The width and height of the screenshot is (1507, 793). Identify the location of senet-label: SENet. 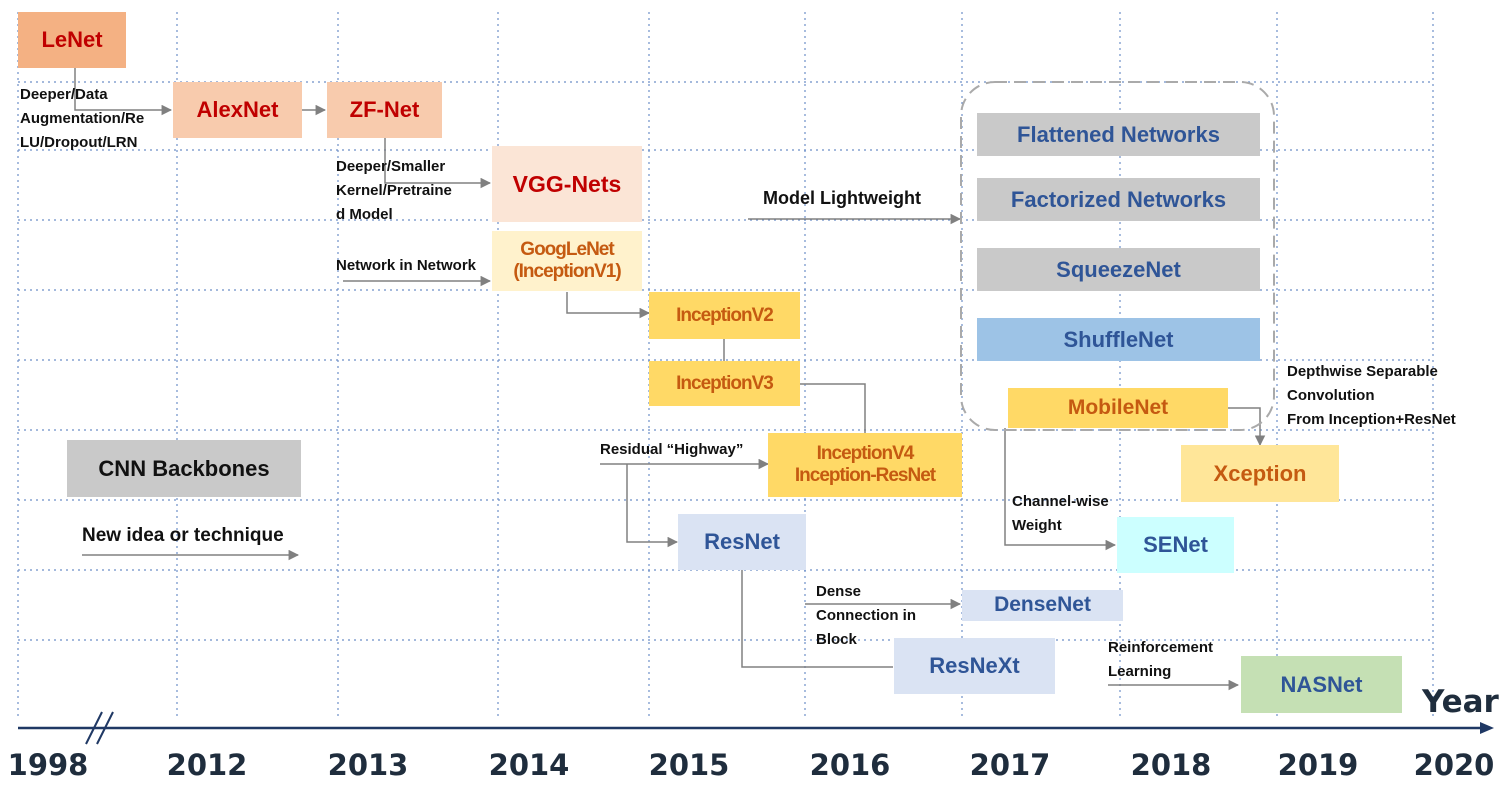
(1175, 545).